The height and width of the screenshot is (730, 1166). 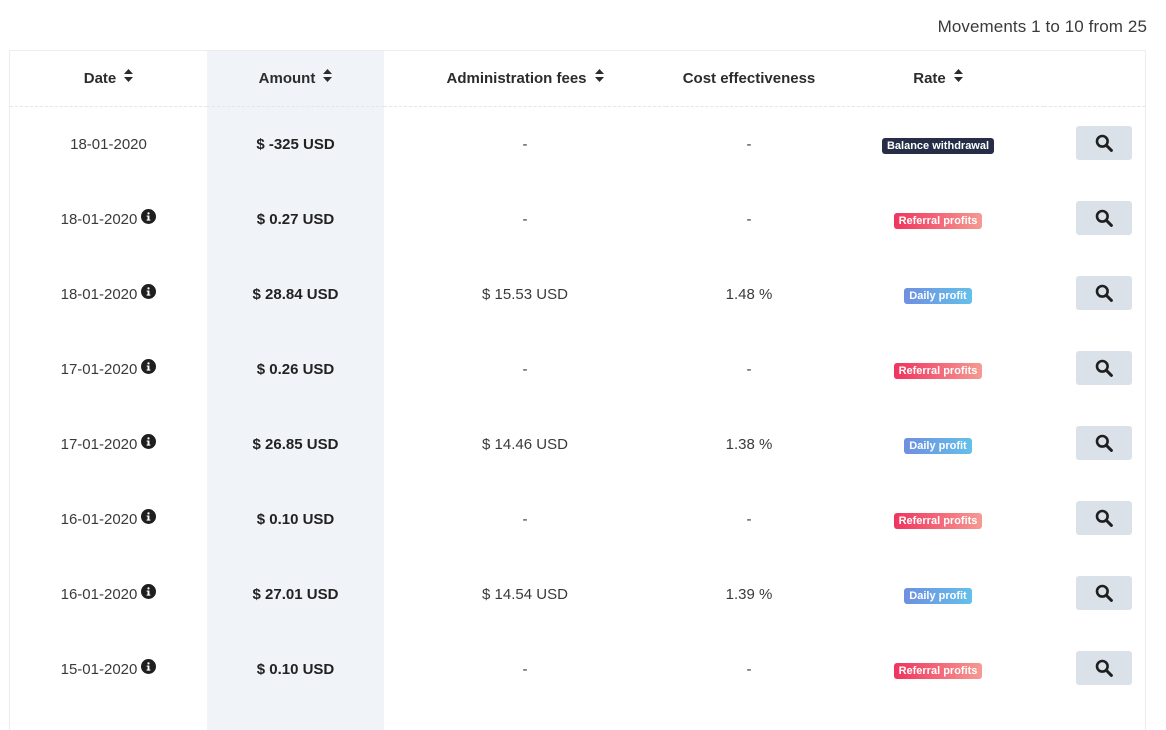 I want to click on column-header-actions, so click(x=1094, y=79).